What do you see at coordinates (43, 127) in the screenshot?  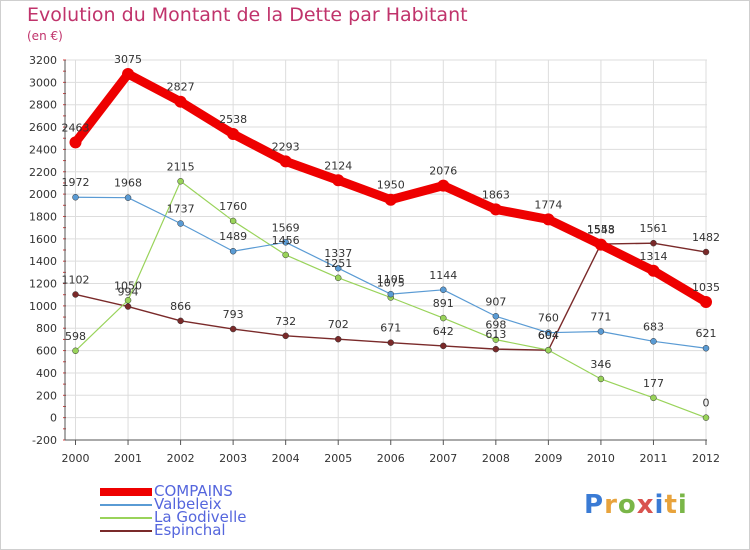 I see `y-tick-label: 2600` at bounding box center [43, 127].